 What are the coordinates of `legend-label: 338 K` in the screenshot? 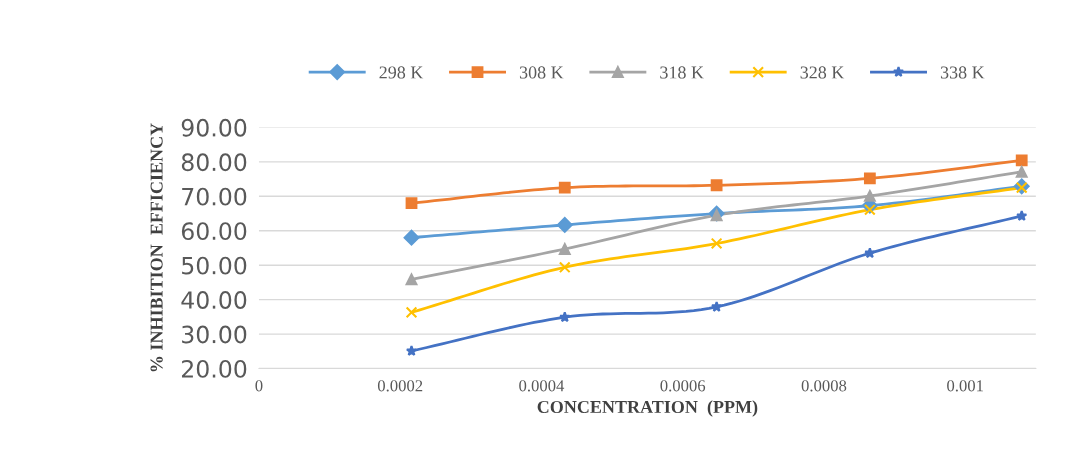 It's located at (962, 72).